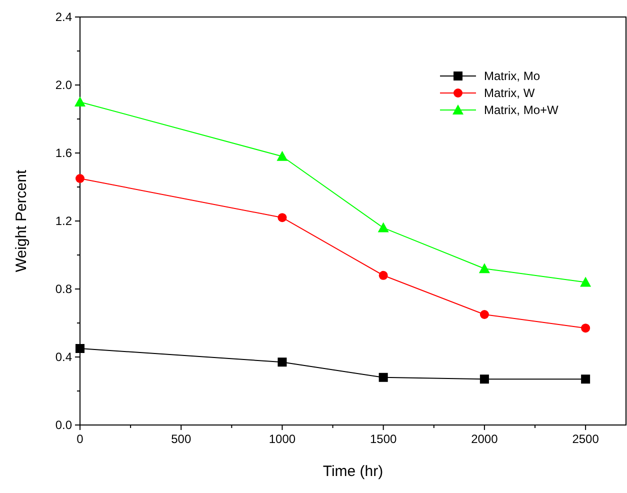 The image size is (627, 493). What do you see at coordinates (484, 439) in the screenshot?
I see `x-tick-label: 2000` at bounding box center [484, 439].